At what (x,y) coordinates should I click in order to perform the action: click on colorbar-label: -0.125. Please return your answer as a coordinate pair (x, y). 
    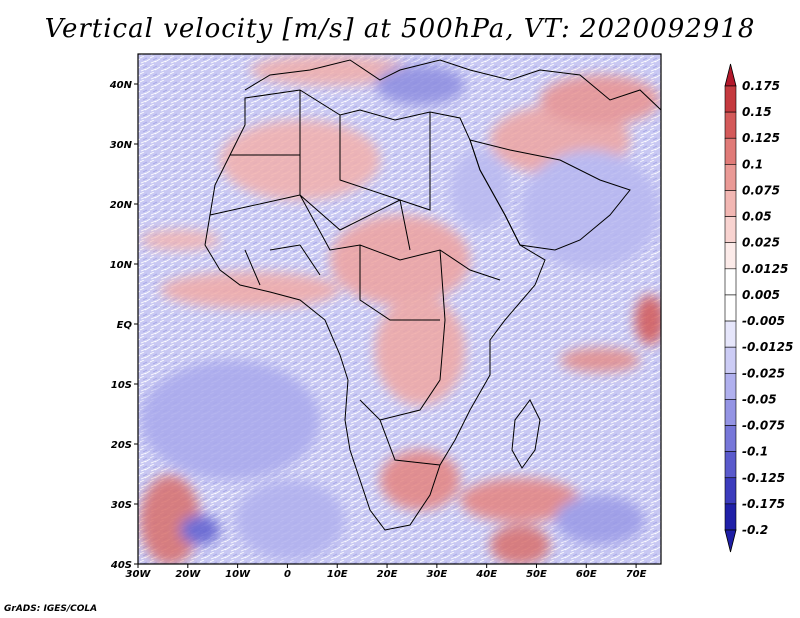
    Looking at the image, I should click on (763, 478).